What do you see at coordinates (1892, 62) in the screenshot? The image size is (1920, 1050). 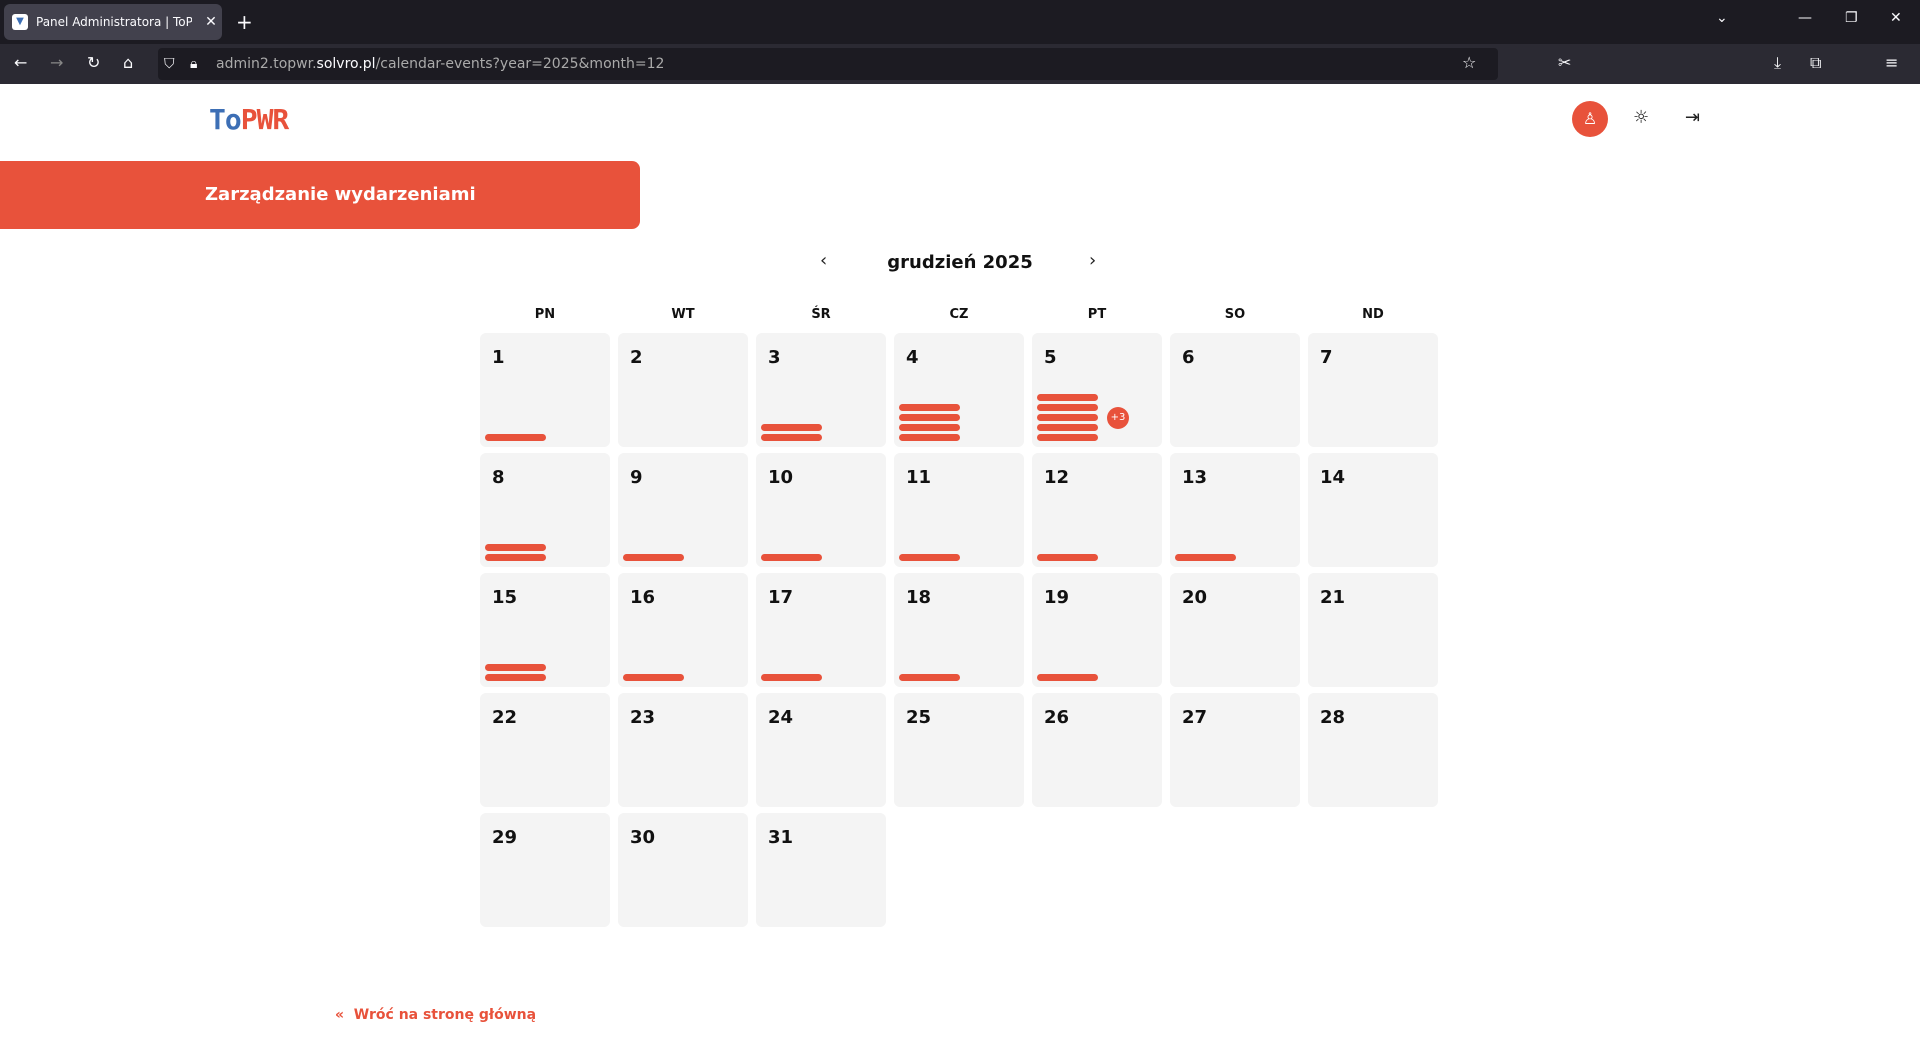 I see `menu-icon: ≡` at bounding box center [1892, 62].